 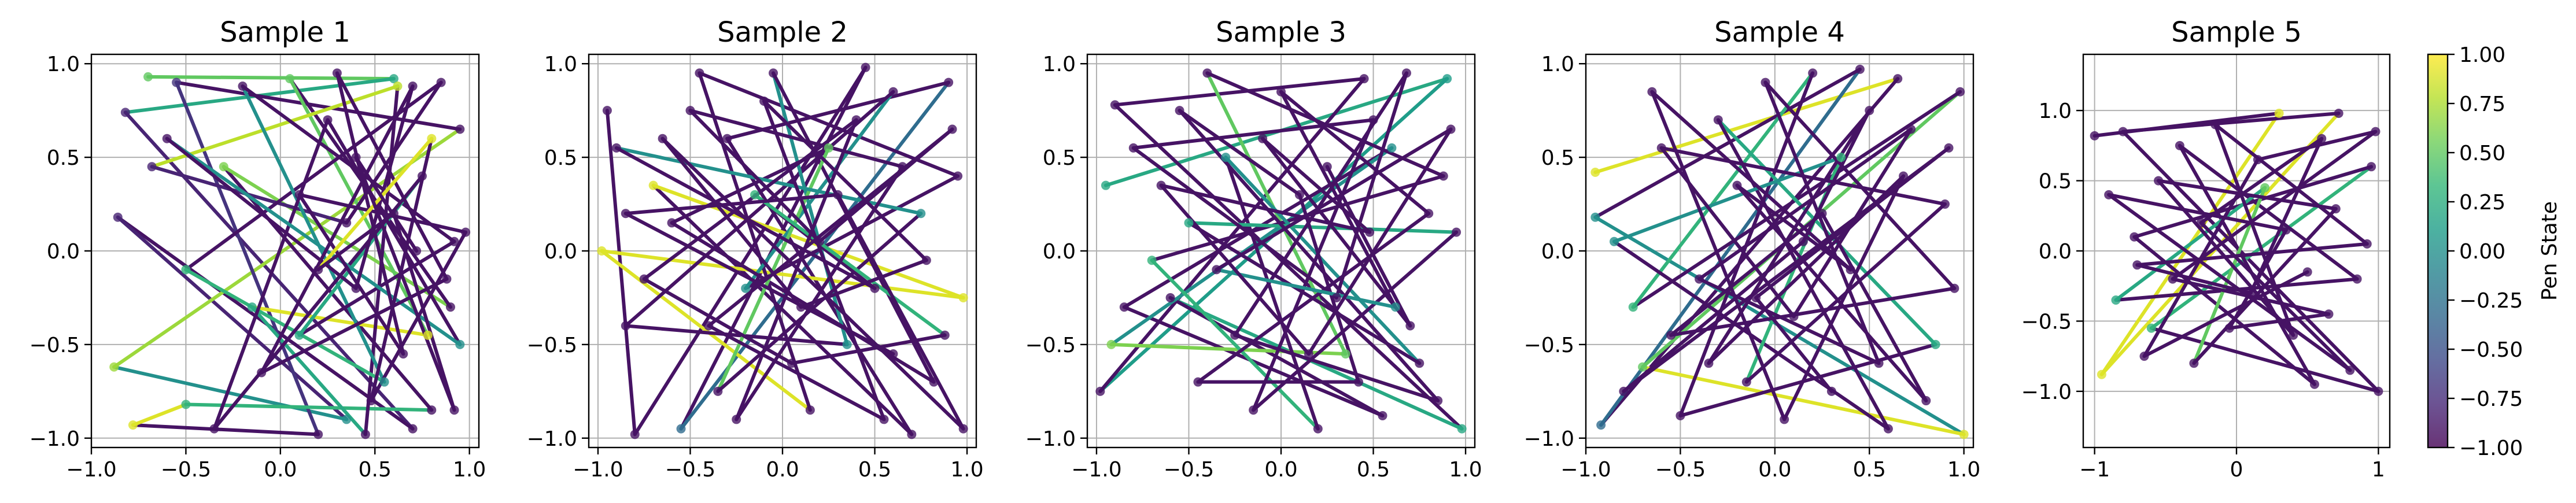 I want to click on x-tick-label: 0.0, so click(x=280, y=470).